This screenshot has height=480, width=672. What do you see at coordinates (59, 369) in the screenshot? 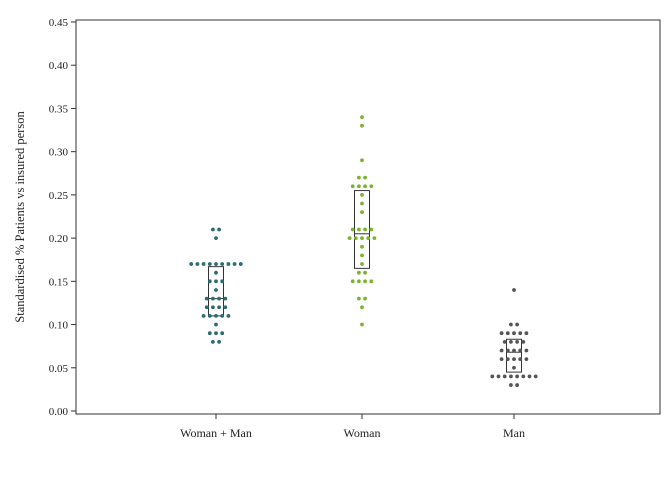
I see `y-tick-label: 0.05` at bounding box center [59, 369].